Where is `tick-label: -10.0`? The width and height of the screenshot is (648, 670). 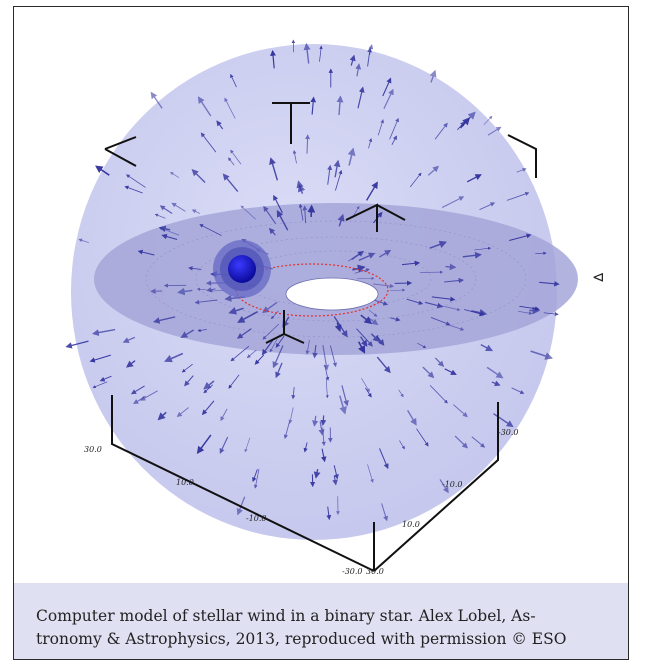
tick-label: -10.0 is located at coordinates (452, 484).